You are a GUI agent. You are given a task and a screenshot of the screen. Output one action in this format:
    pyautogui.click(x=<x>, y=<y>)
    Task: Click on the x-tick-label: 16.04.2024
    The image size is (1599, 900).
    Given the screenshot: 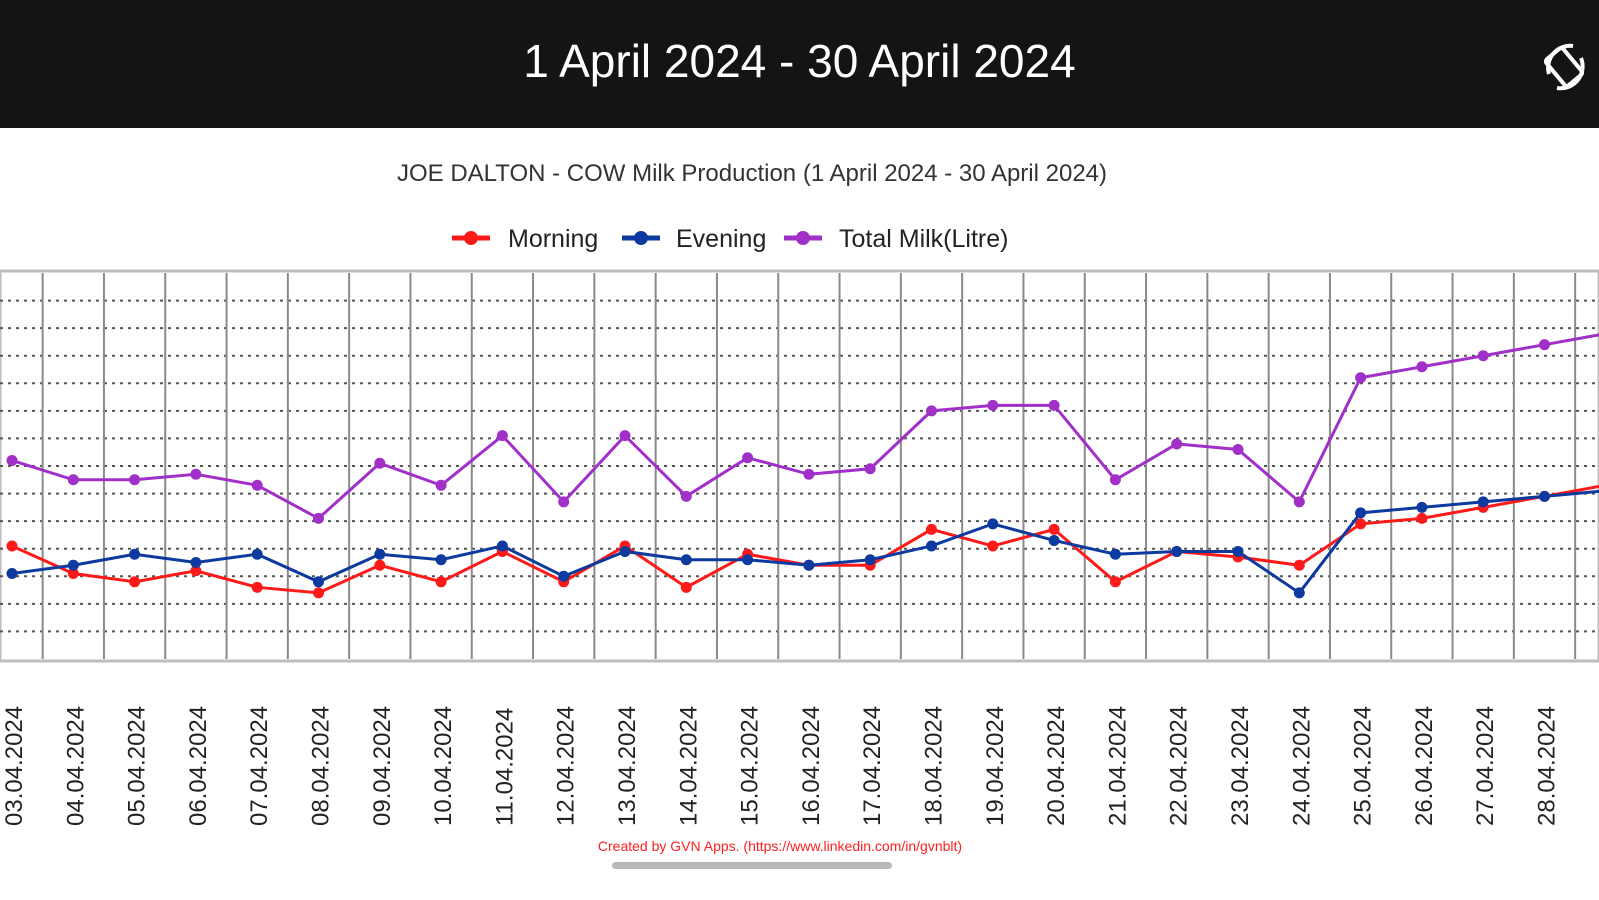 What is the action you would take?
    pyautogui.click(x=811, y=766)
    